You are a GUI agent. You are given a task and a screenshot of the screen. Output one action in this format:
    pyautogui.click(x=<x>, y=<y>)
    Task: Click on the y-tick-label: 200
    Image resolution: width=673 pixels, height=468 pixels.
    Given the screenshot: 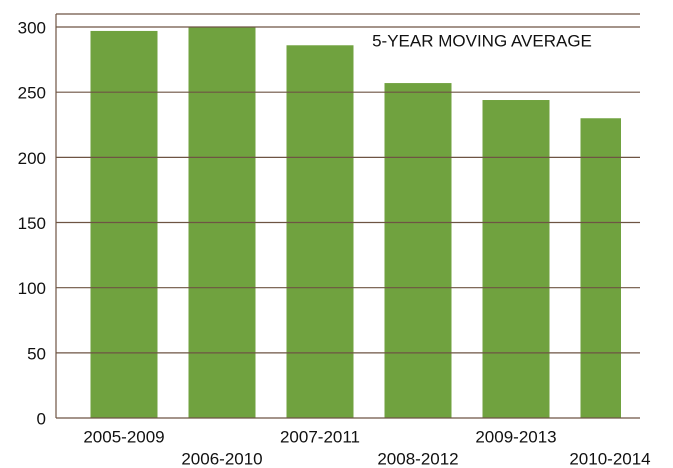 What is the action you would take?
    pyautogui.click(x=32, y=158)
    